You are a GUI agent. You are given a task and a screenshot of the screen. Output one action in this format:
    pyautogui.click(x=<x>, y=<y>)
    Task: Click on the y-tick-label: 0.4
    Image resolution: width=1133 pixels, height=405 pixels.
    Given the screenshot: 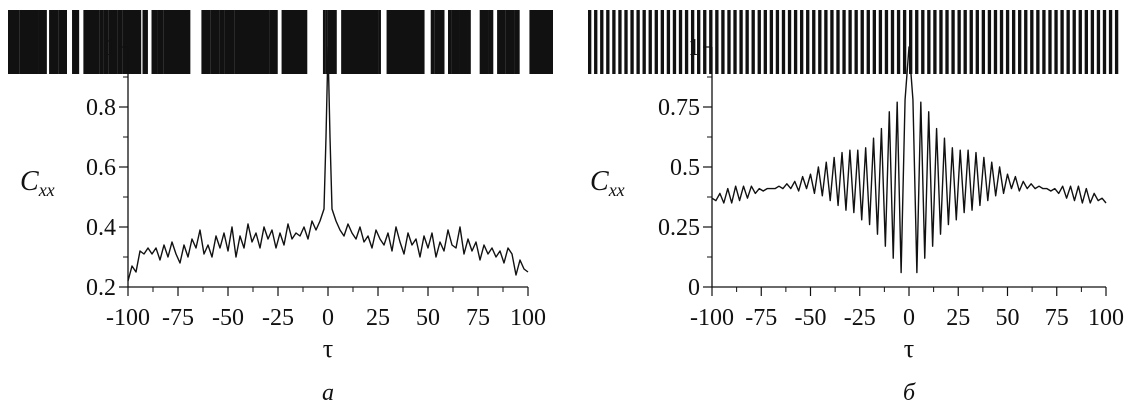 What is the action you would take?
    pyautogui.click(x=101, y=228)
    